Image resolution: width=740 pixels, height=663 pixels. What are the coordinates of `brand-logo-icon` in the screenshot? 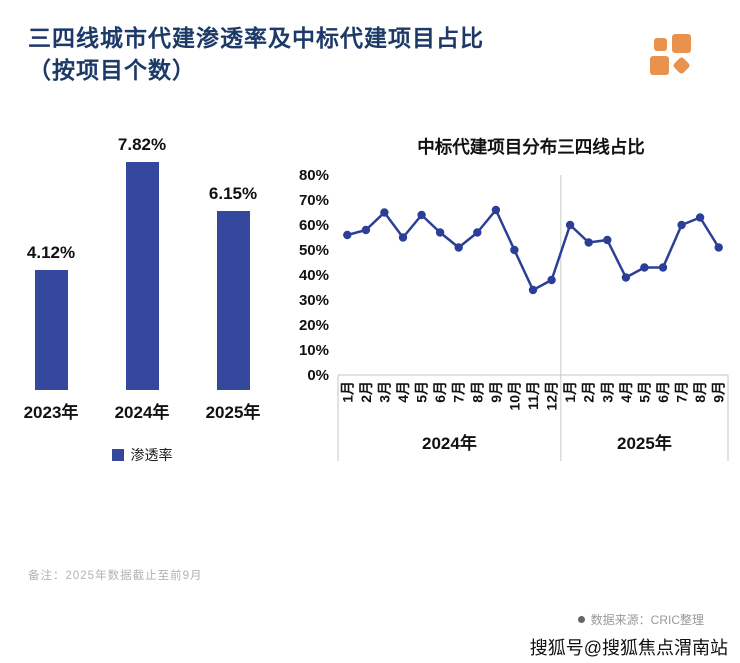 It's located at (671, 55).